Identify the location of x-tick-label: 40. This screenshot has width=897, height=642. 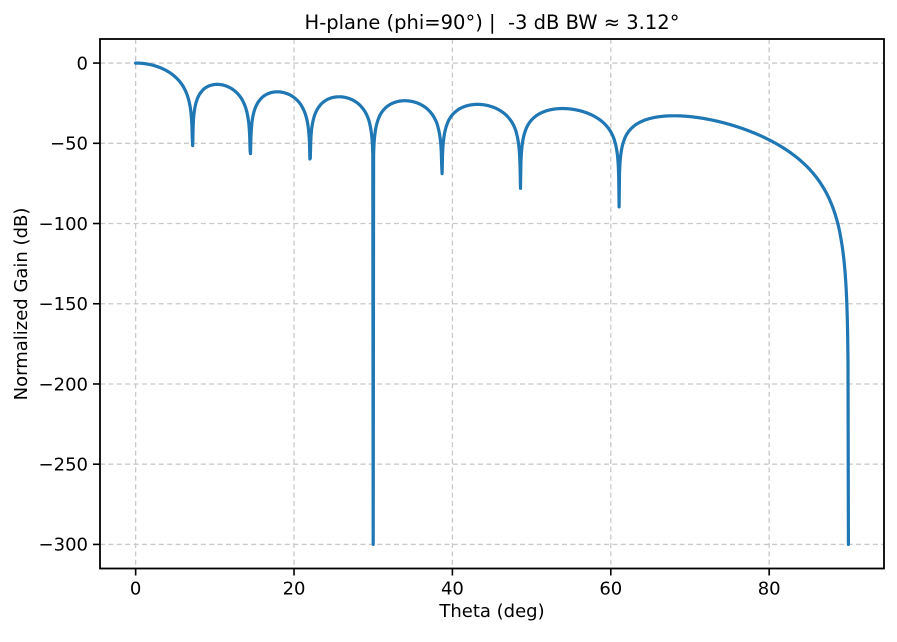
(452, 589).